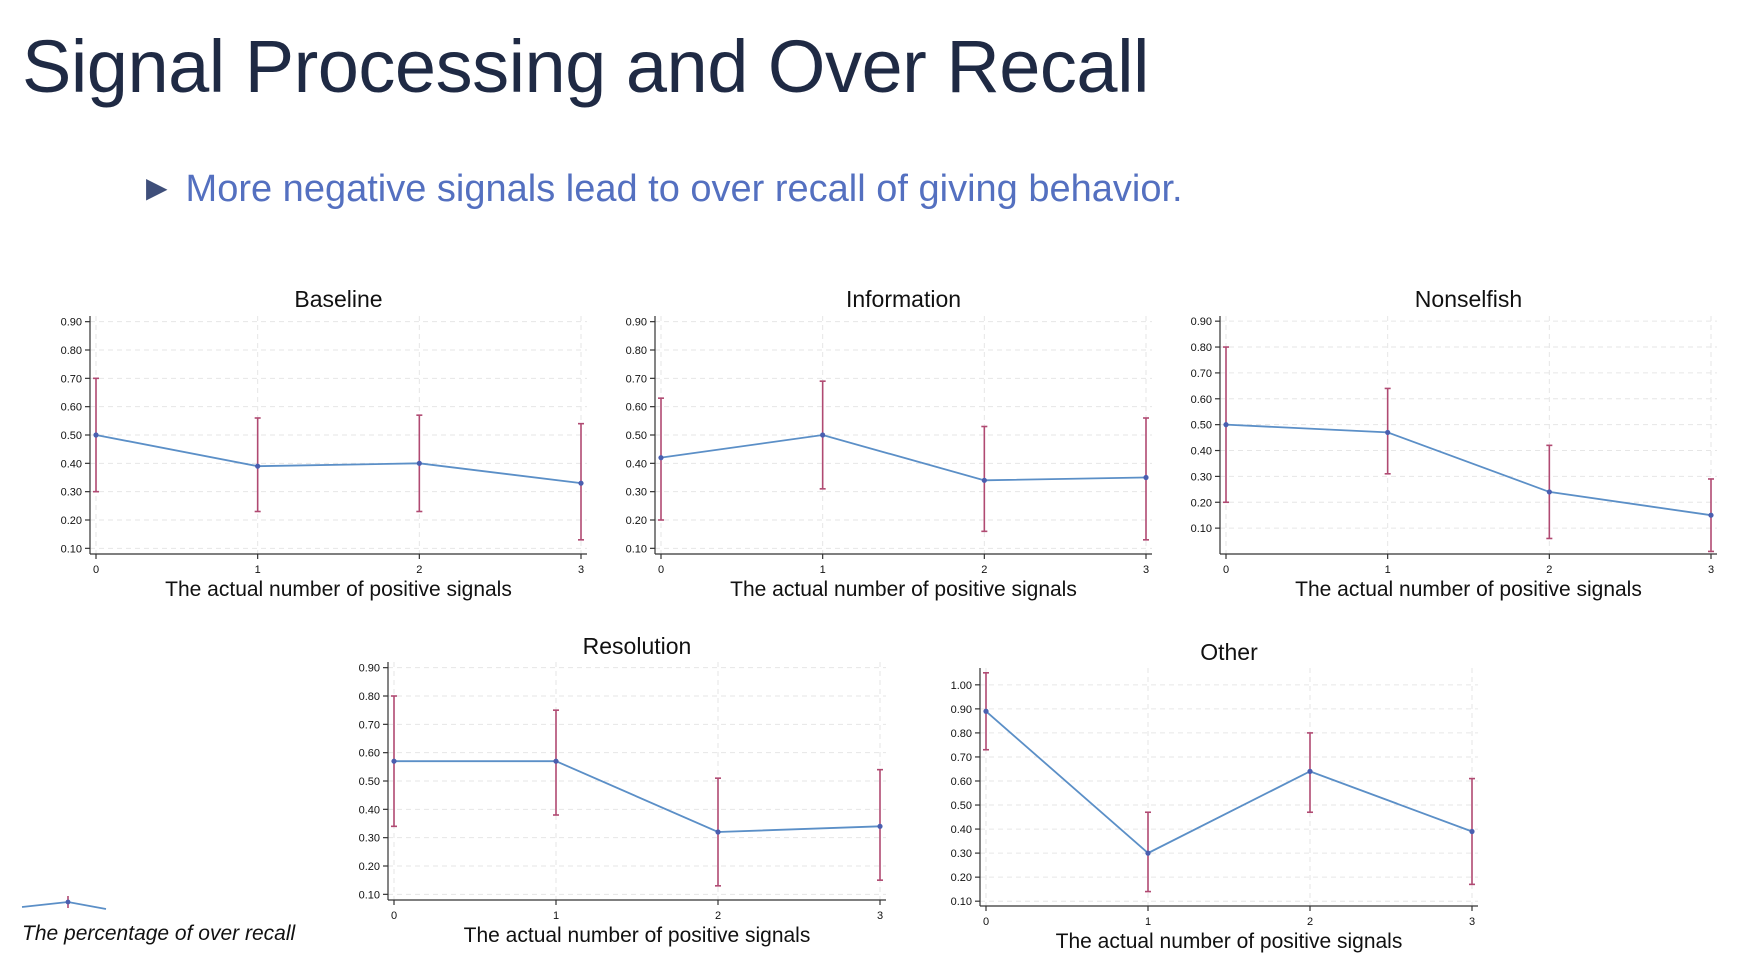  What do you see at coordinates (1229, 652) in the screenshot?
I see `chart-title: Other` at bounding box center [1229, 652].